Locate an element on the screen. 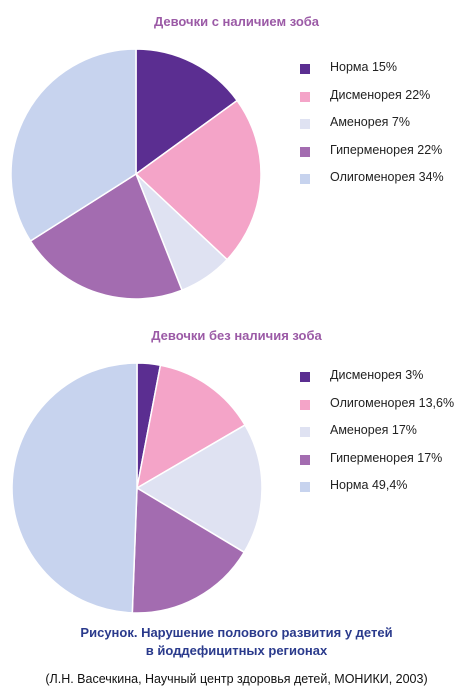 This screenshot has height=697, width=473. legend-label: Дисменорея 3% is located at coordinates (377, 375).